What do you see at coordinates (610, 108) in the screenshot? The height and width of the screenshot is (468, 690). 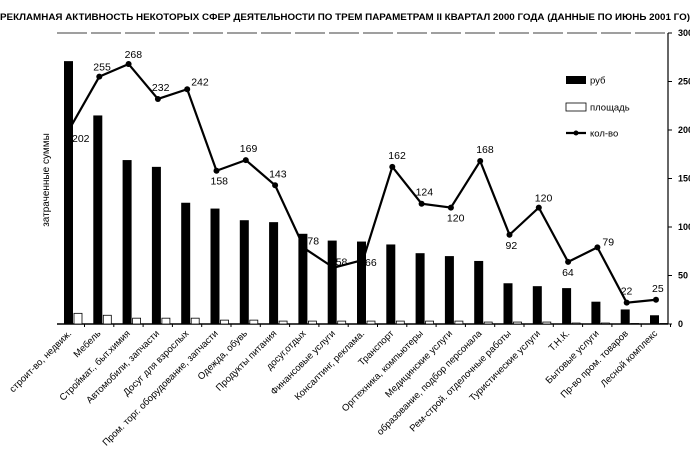 I see `legend-label: площадь` at bounding box center [610, 108].